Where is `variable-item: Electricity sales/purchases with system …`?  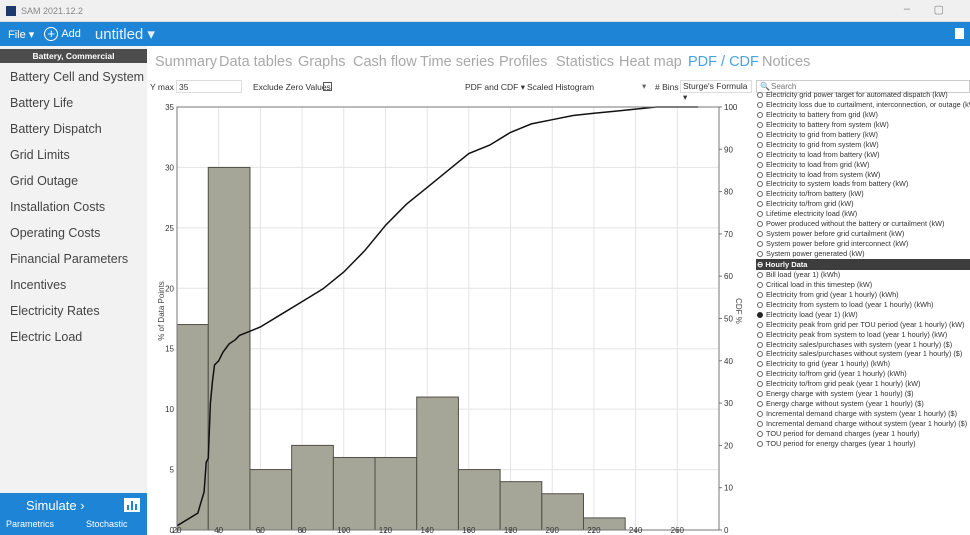
variable-item: Electricity sales/purchases with system … is located at coordinates (863, 345).